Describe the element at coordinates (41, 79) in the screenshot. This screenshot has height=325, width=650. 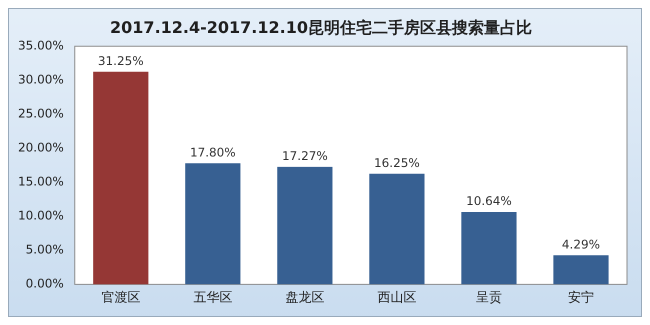
I see `y-tick-label: 30.00%` at that location.